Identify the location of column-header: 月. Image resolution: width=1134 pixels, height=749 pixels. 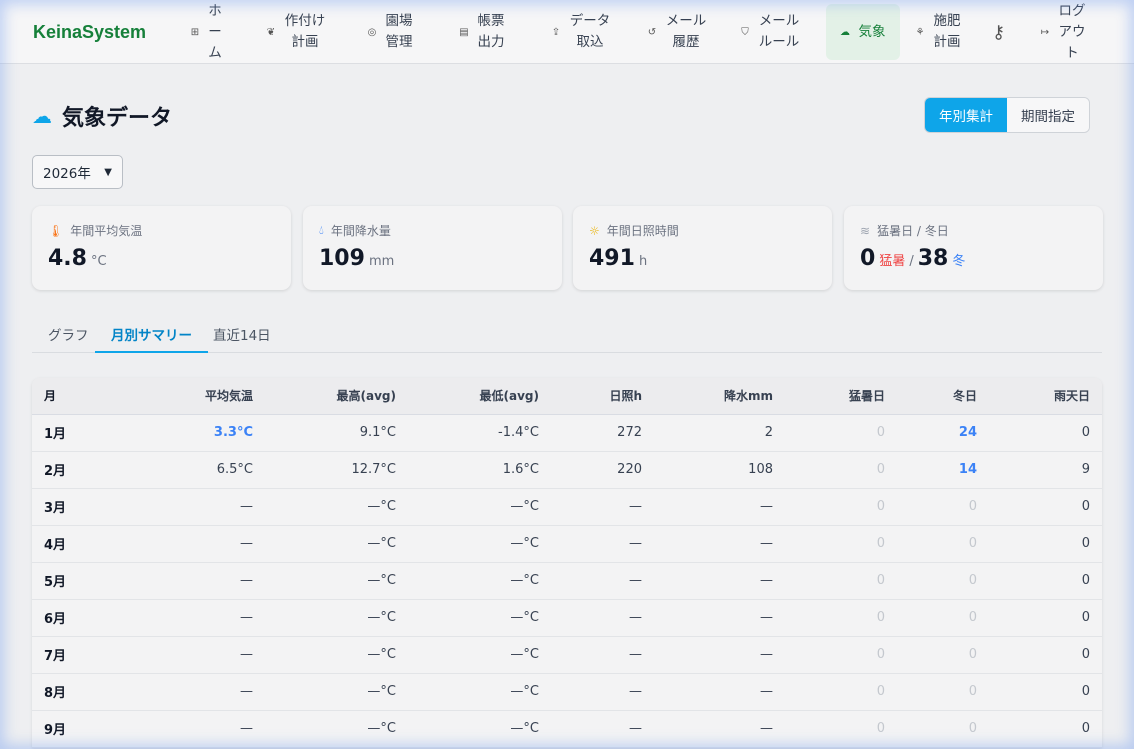
(87, 396).